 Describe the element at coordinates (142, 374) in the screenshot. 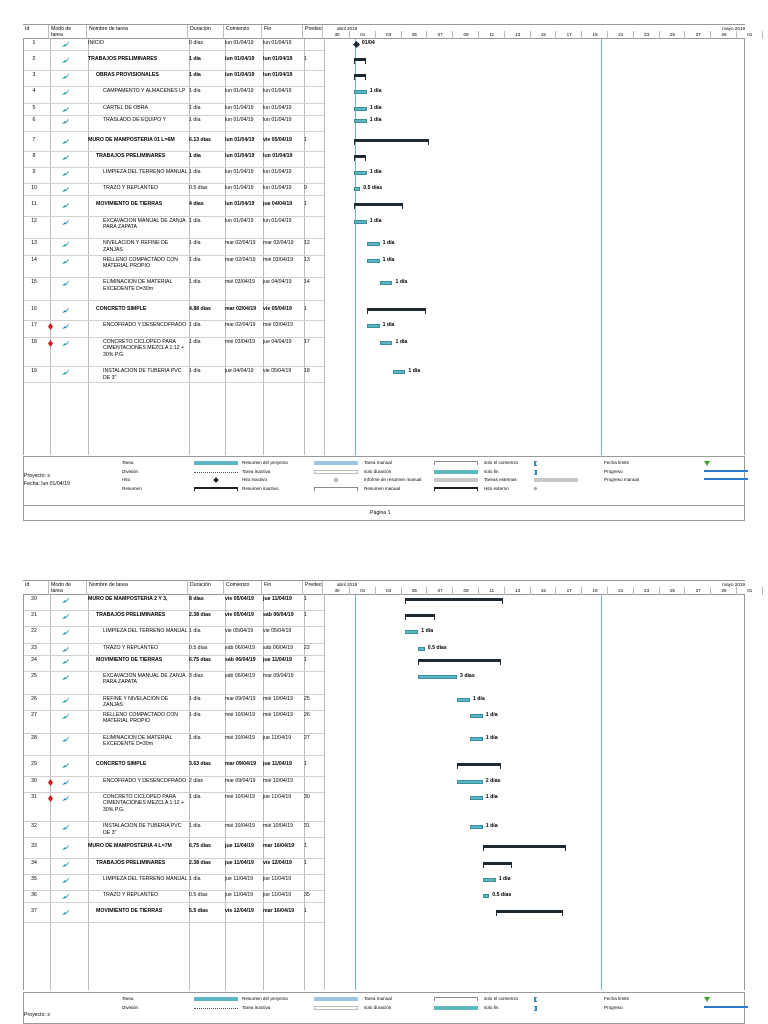

I see `task-name: INSTALACION DE TUBERIA PVC DE 3''` at that location.